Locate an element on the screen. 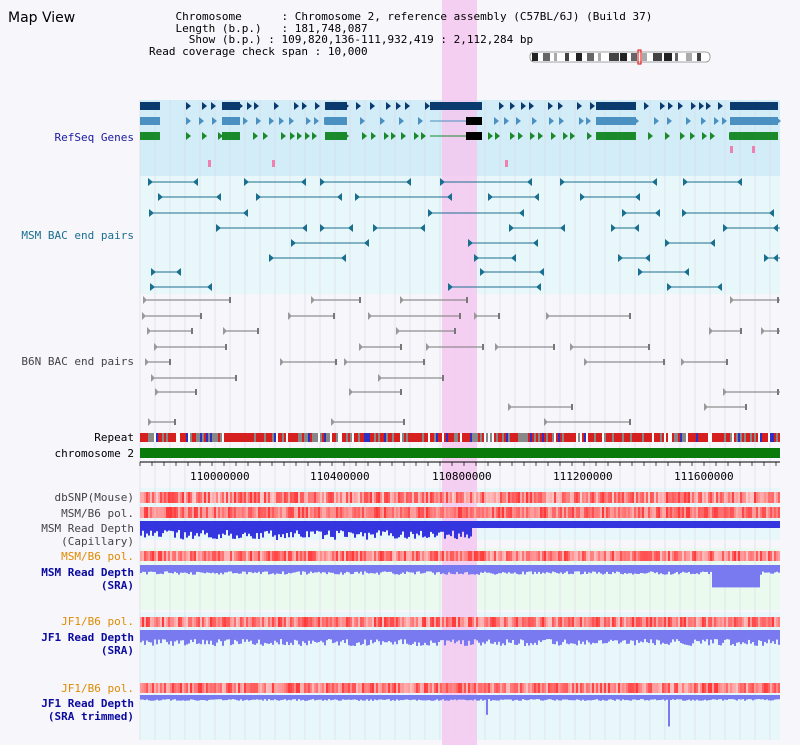  track-label-msm-depth-capillary: MSM Read Depth (Capillary) is located at coordinates (87, 535).